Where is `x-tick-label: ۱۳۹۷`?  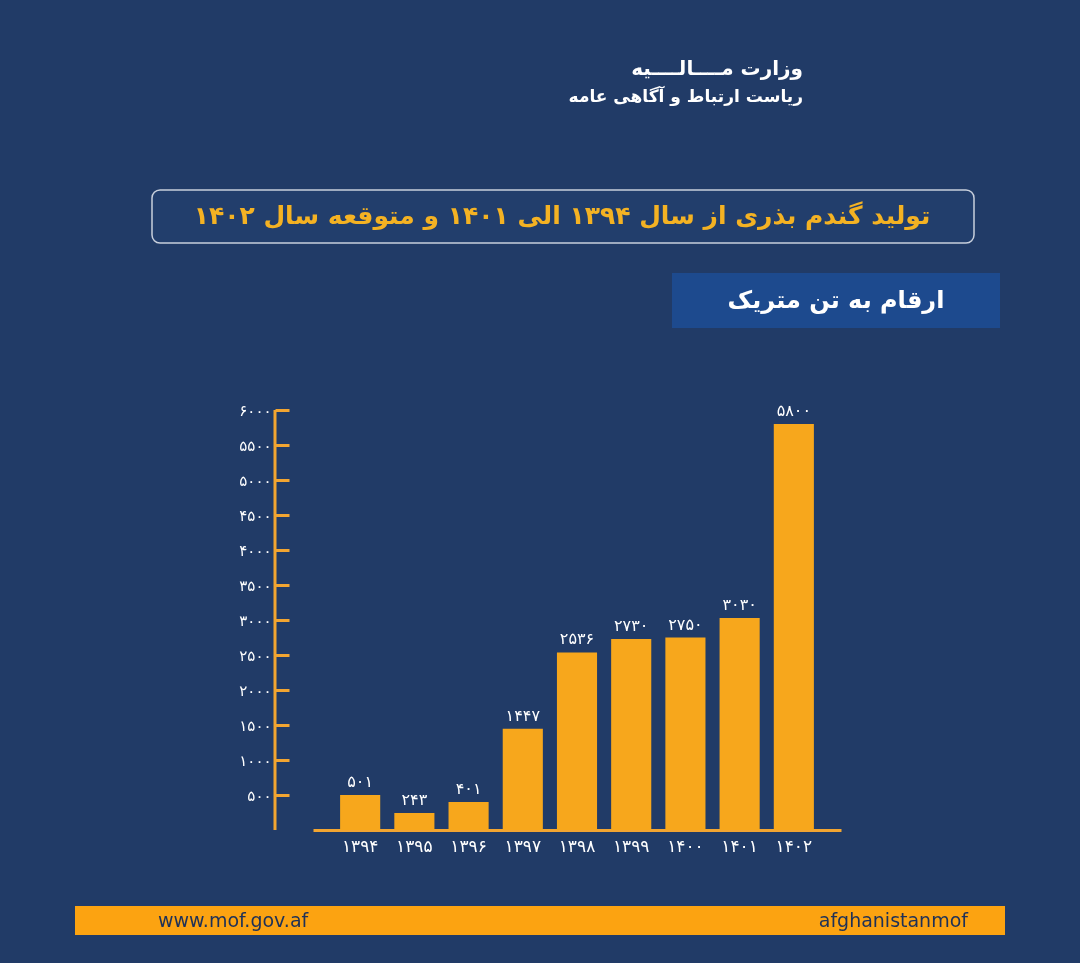
x-tick-label: ۱۳۹۷ is located at coordinates (523, 845).